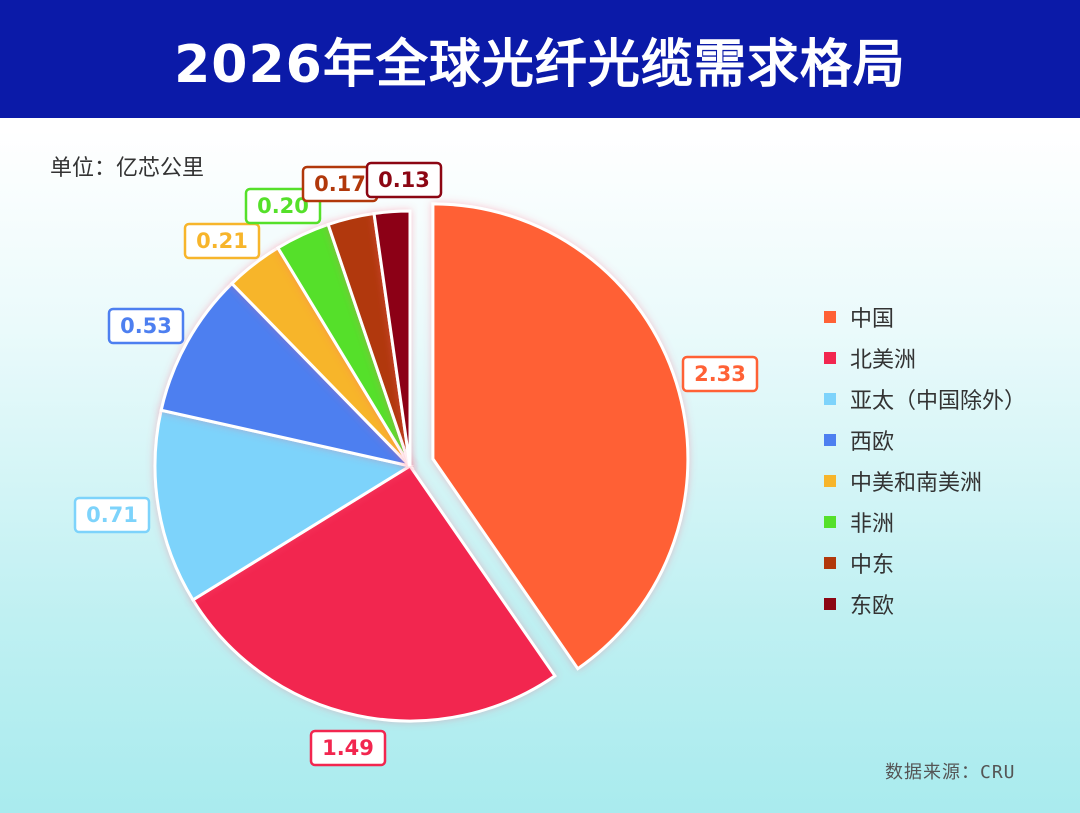 The width and height of the screenshot is (1080, 813). I want to click on legend-item-4: 中美和南美洲, so click(925, 480).